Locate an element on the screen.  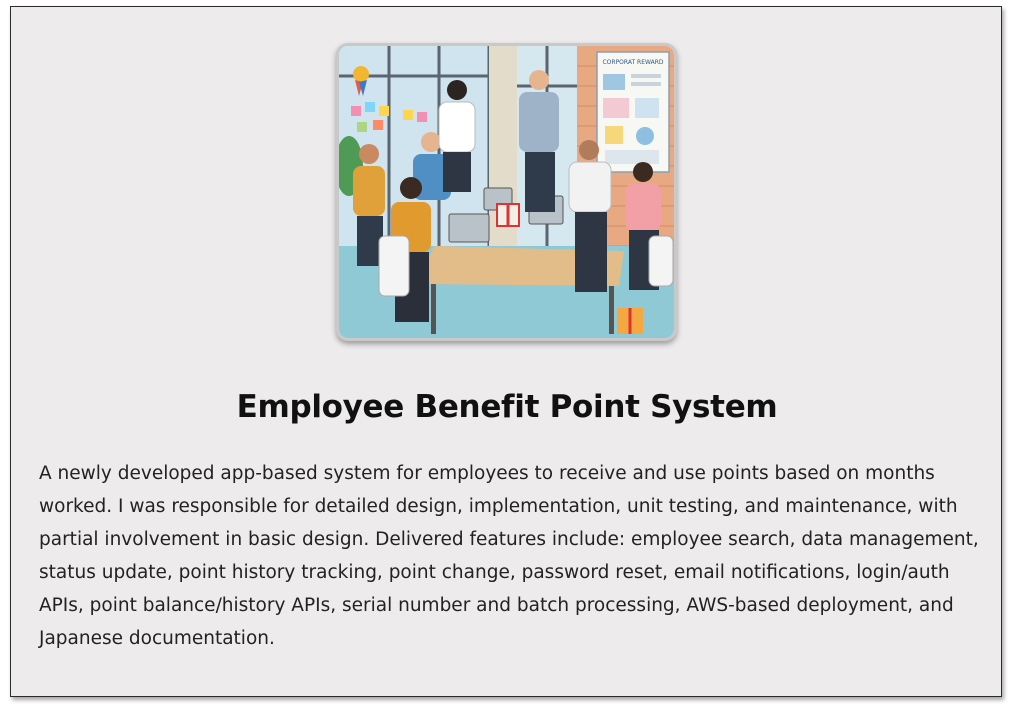
project-title: Employee Benefit Point System is located at coordinates (507, 407).